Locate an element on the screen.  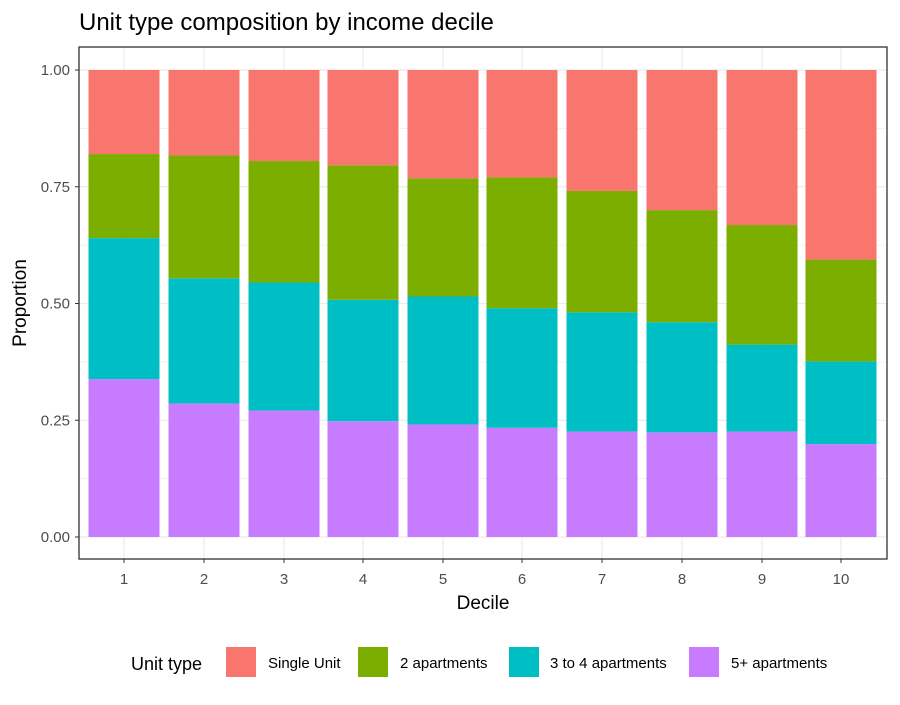
legend-label: 5+ apartments is located at coordinates (779, 663).